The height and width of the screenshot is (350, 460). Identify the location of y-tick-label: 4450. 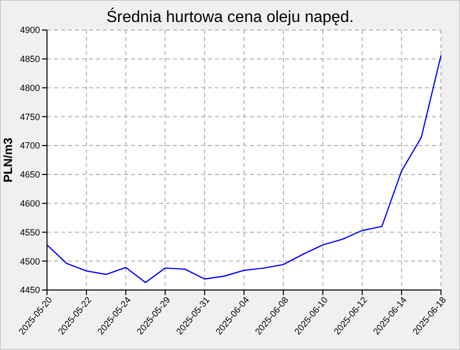
(30, 290).